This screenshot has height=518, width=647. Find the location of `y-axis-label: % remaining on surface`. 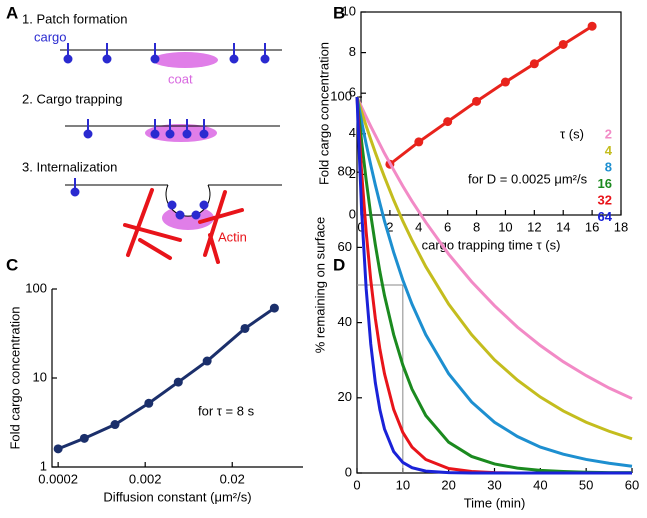

y-axis-label: % remaining on surface is located at coordinates (319, 285).